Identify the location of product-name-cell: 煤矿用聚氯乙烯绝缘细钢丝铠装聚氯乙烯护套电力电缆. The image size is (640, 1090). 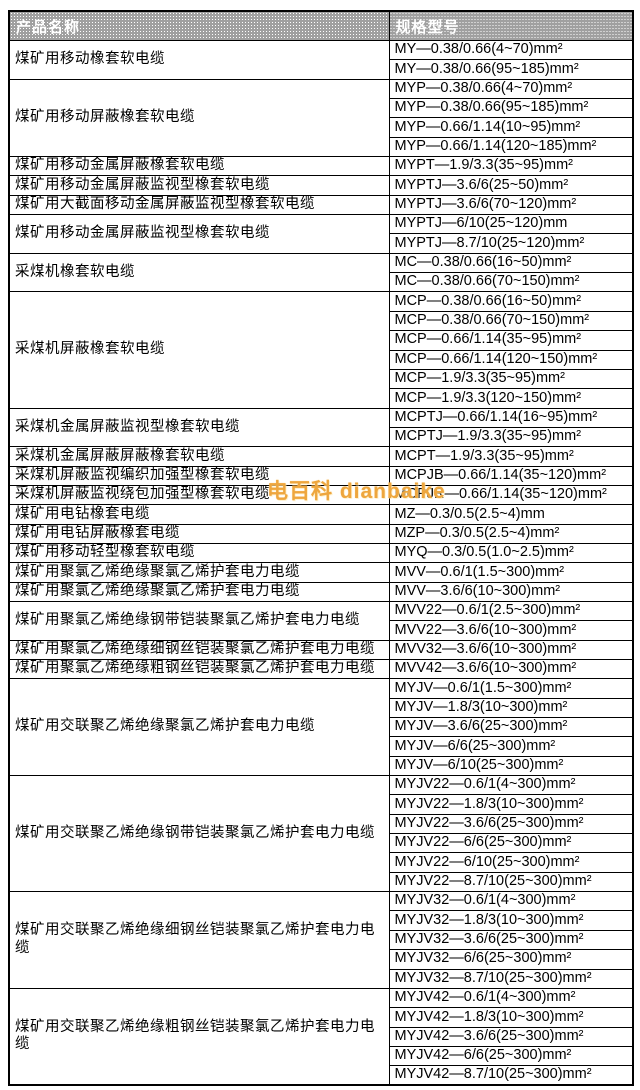
(199, 650).